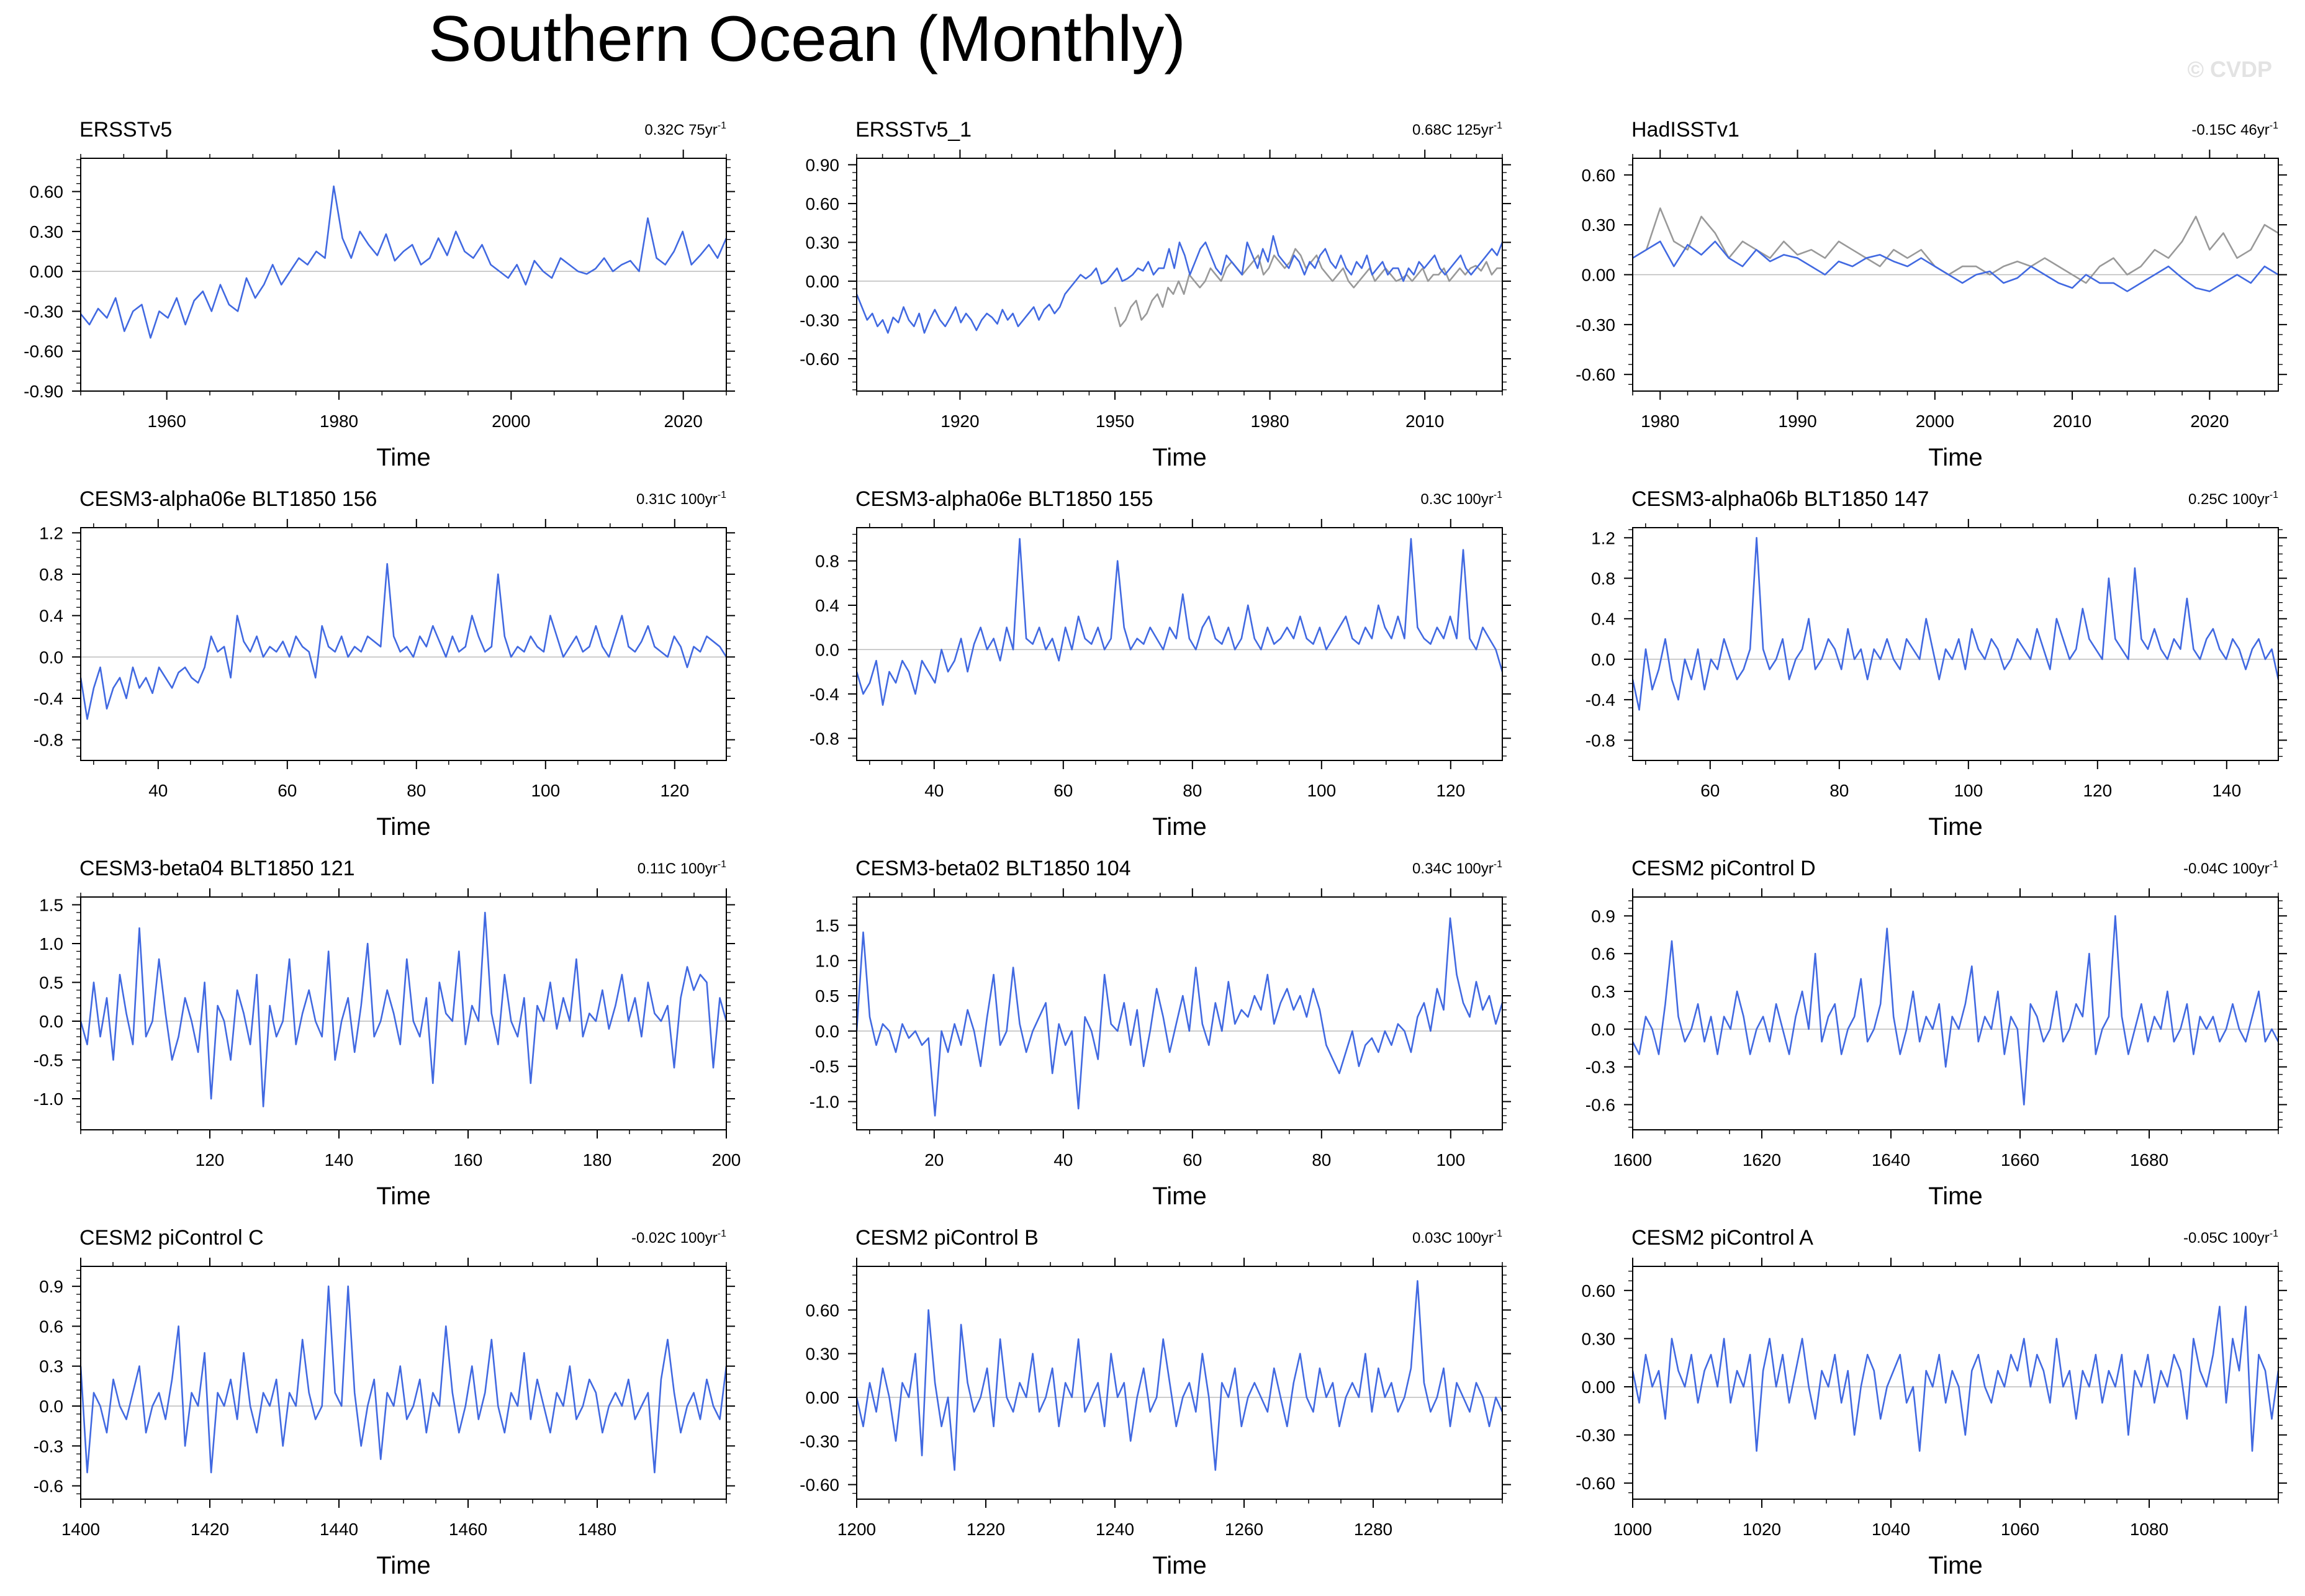 The height and width of the screenshot is (1596, 2305). What do you see at coordinates (48, 1486) in the screenshot?
I see `y-tick-label: -0.6` at bounding box center [48, 1486].